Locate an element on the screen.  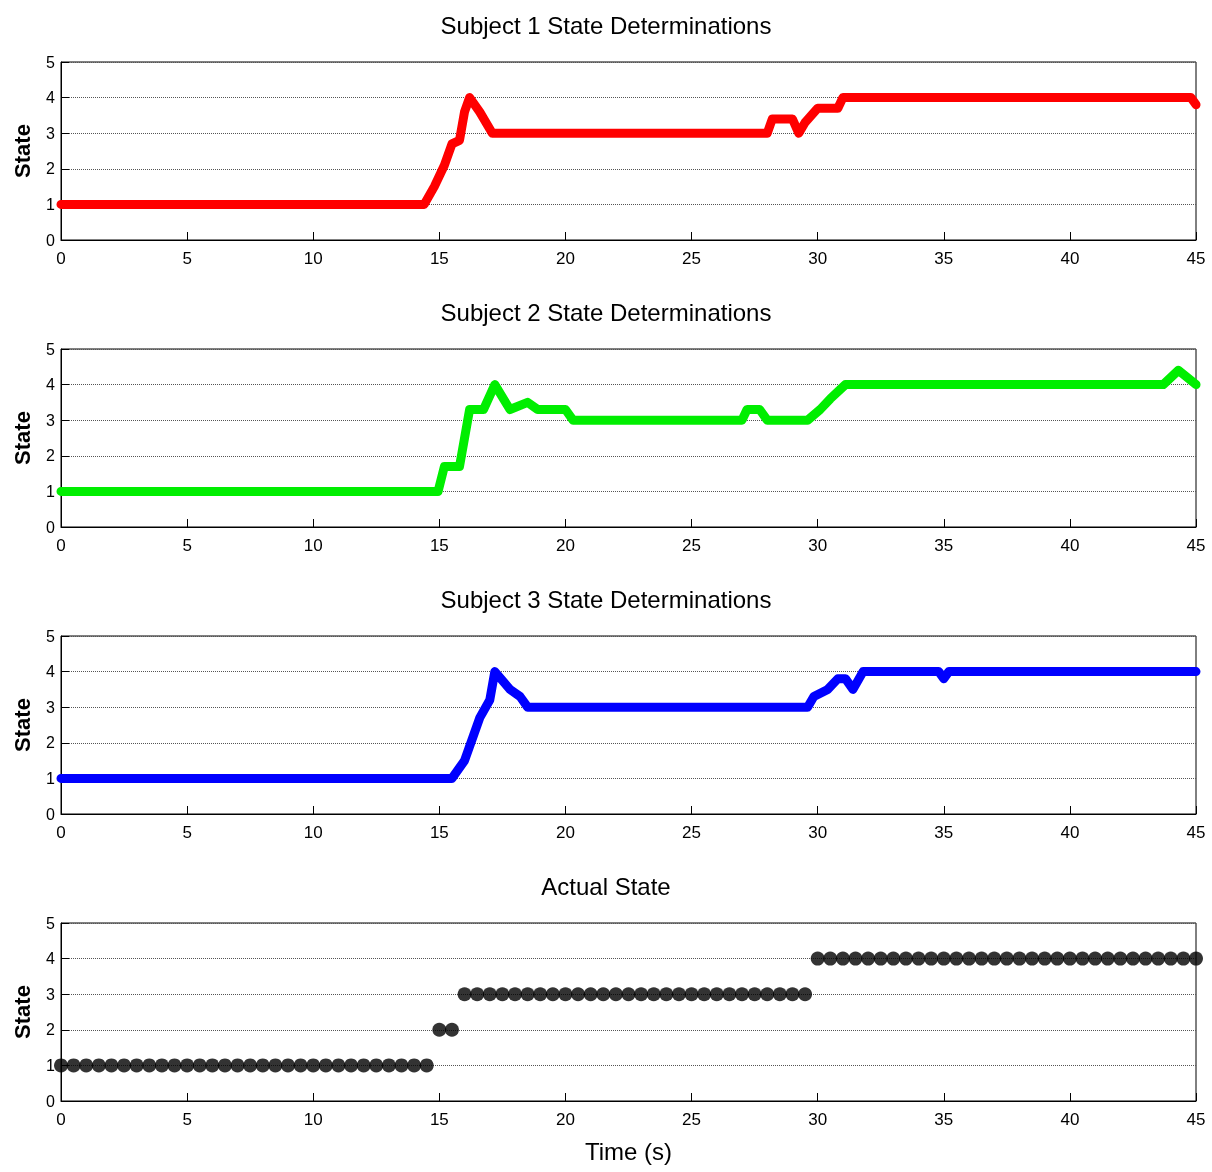
chart-title: Subject 3 State Determinations is located at coordinates (606, 599).